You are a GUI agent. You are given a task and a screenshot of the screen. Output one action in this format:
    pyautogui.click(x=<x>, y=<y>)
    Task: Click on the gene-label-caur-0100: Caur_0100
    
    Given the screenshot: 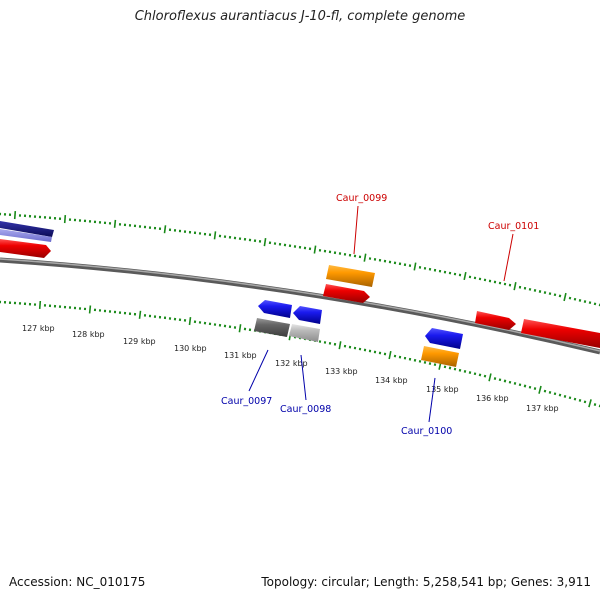 What is the action you would take?
    pyautogui.click(x=426, y=431)
    